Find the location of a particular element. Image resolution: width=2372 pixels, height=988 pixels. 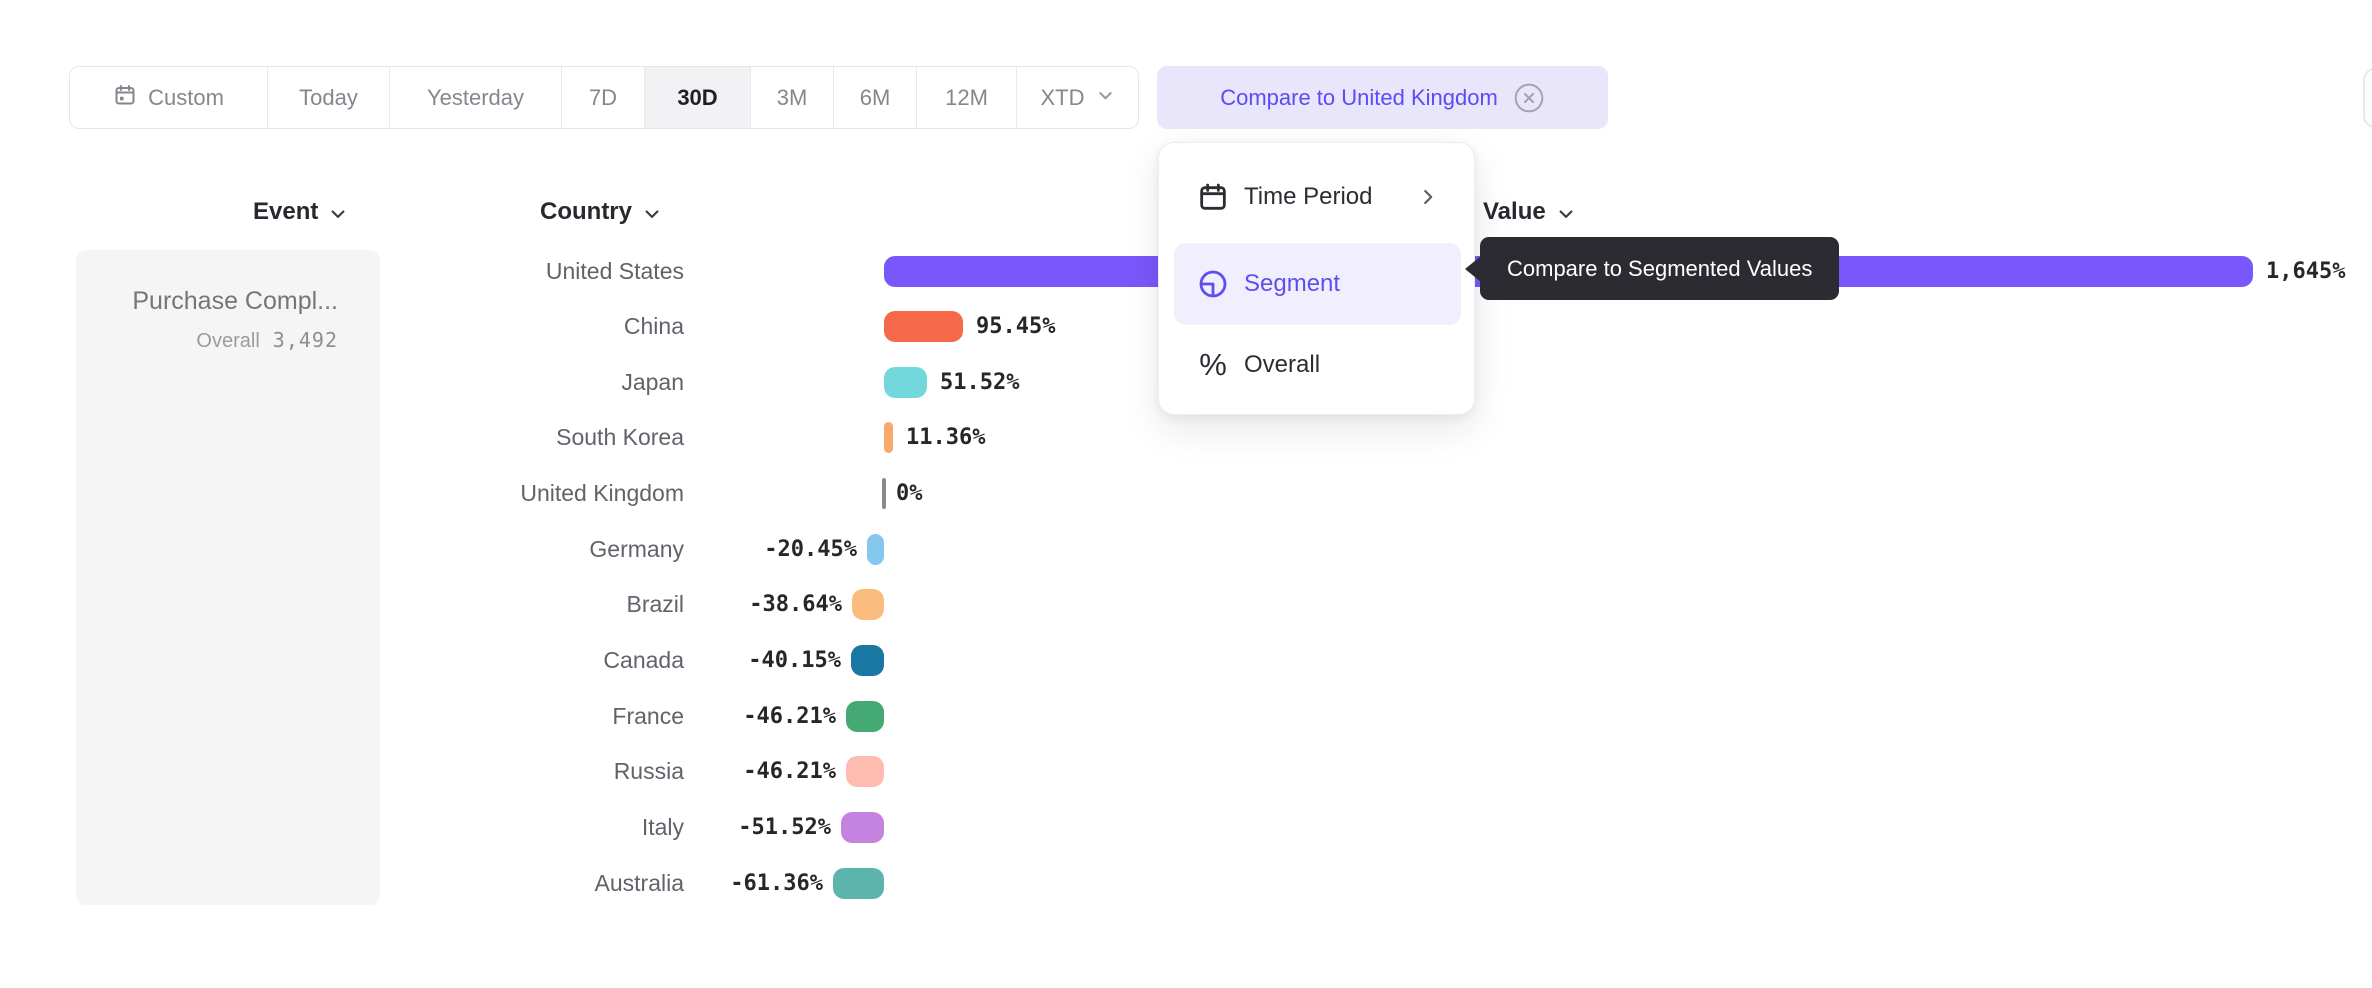

bar-value-italy: -51.52% is located at coordinates (784, 827).